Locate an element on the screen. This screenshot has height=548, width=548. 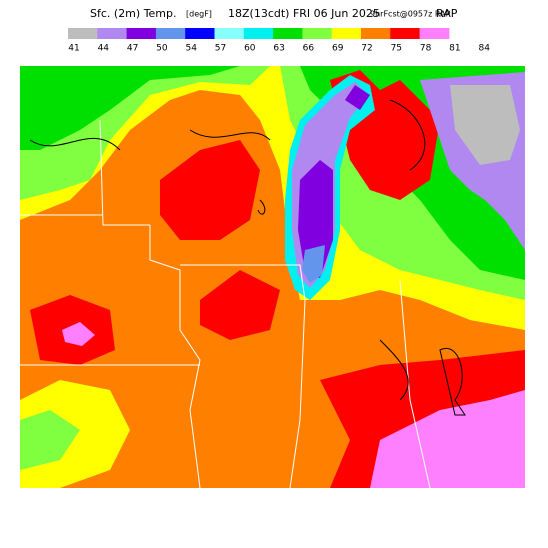
lake-purple-bay is located at coordinates (357, 97).